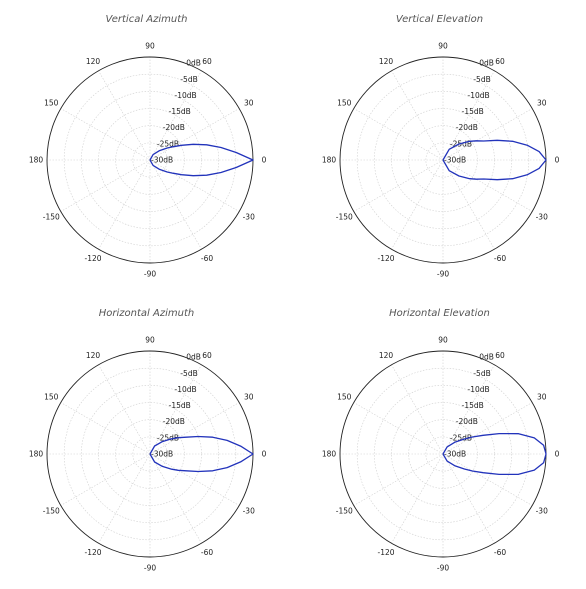  Describe the element at coordinates (439, 19) in the screenshot. I see `chart-title: Vertical Elevation` at that location.